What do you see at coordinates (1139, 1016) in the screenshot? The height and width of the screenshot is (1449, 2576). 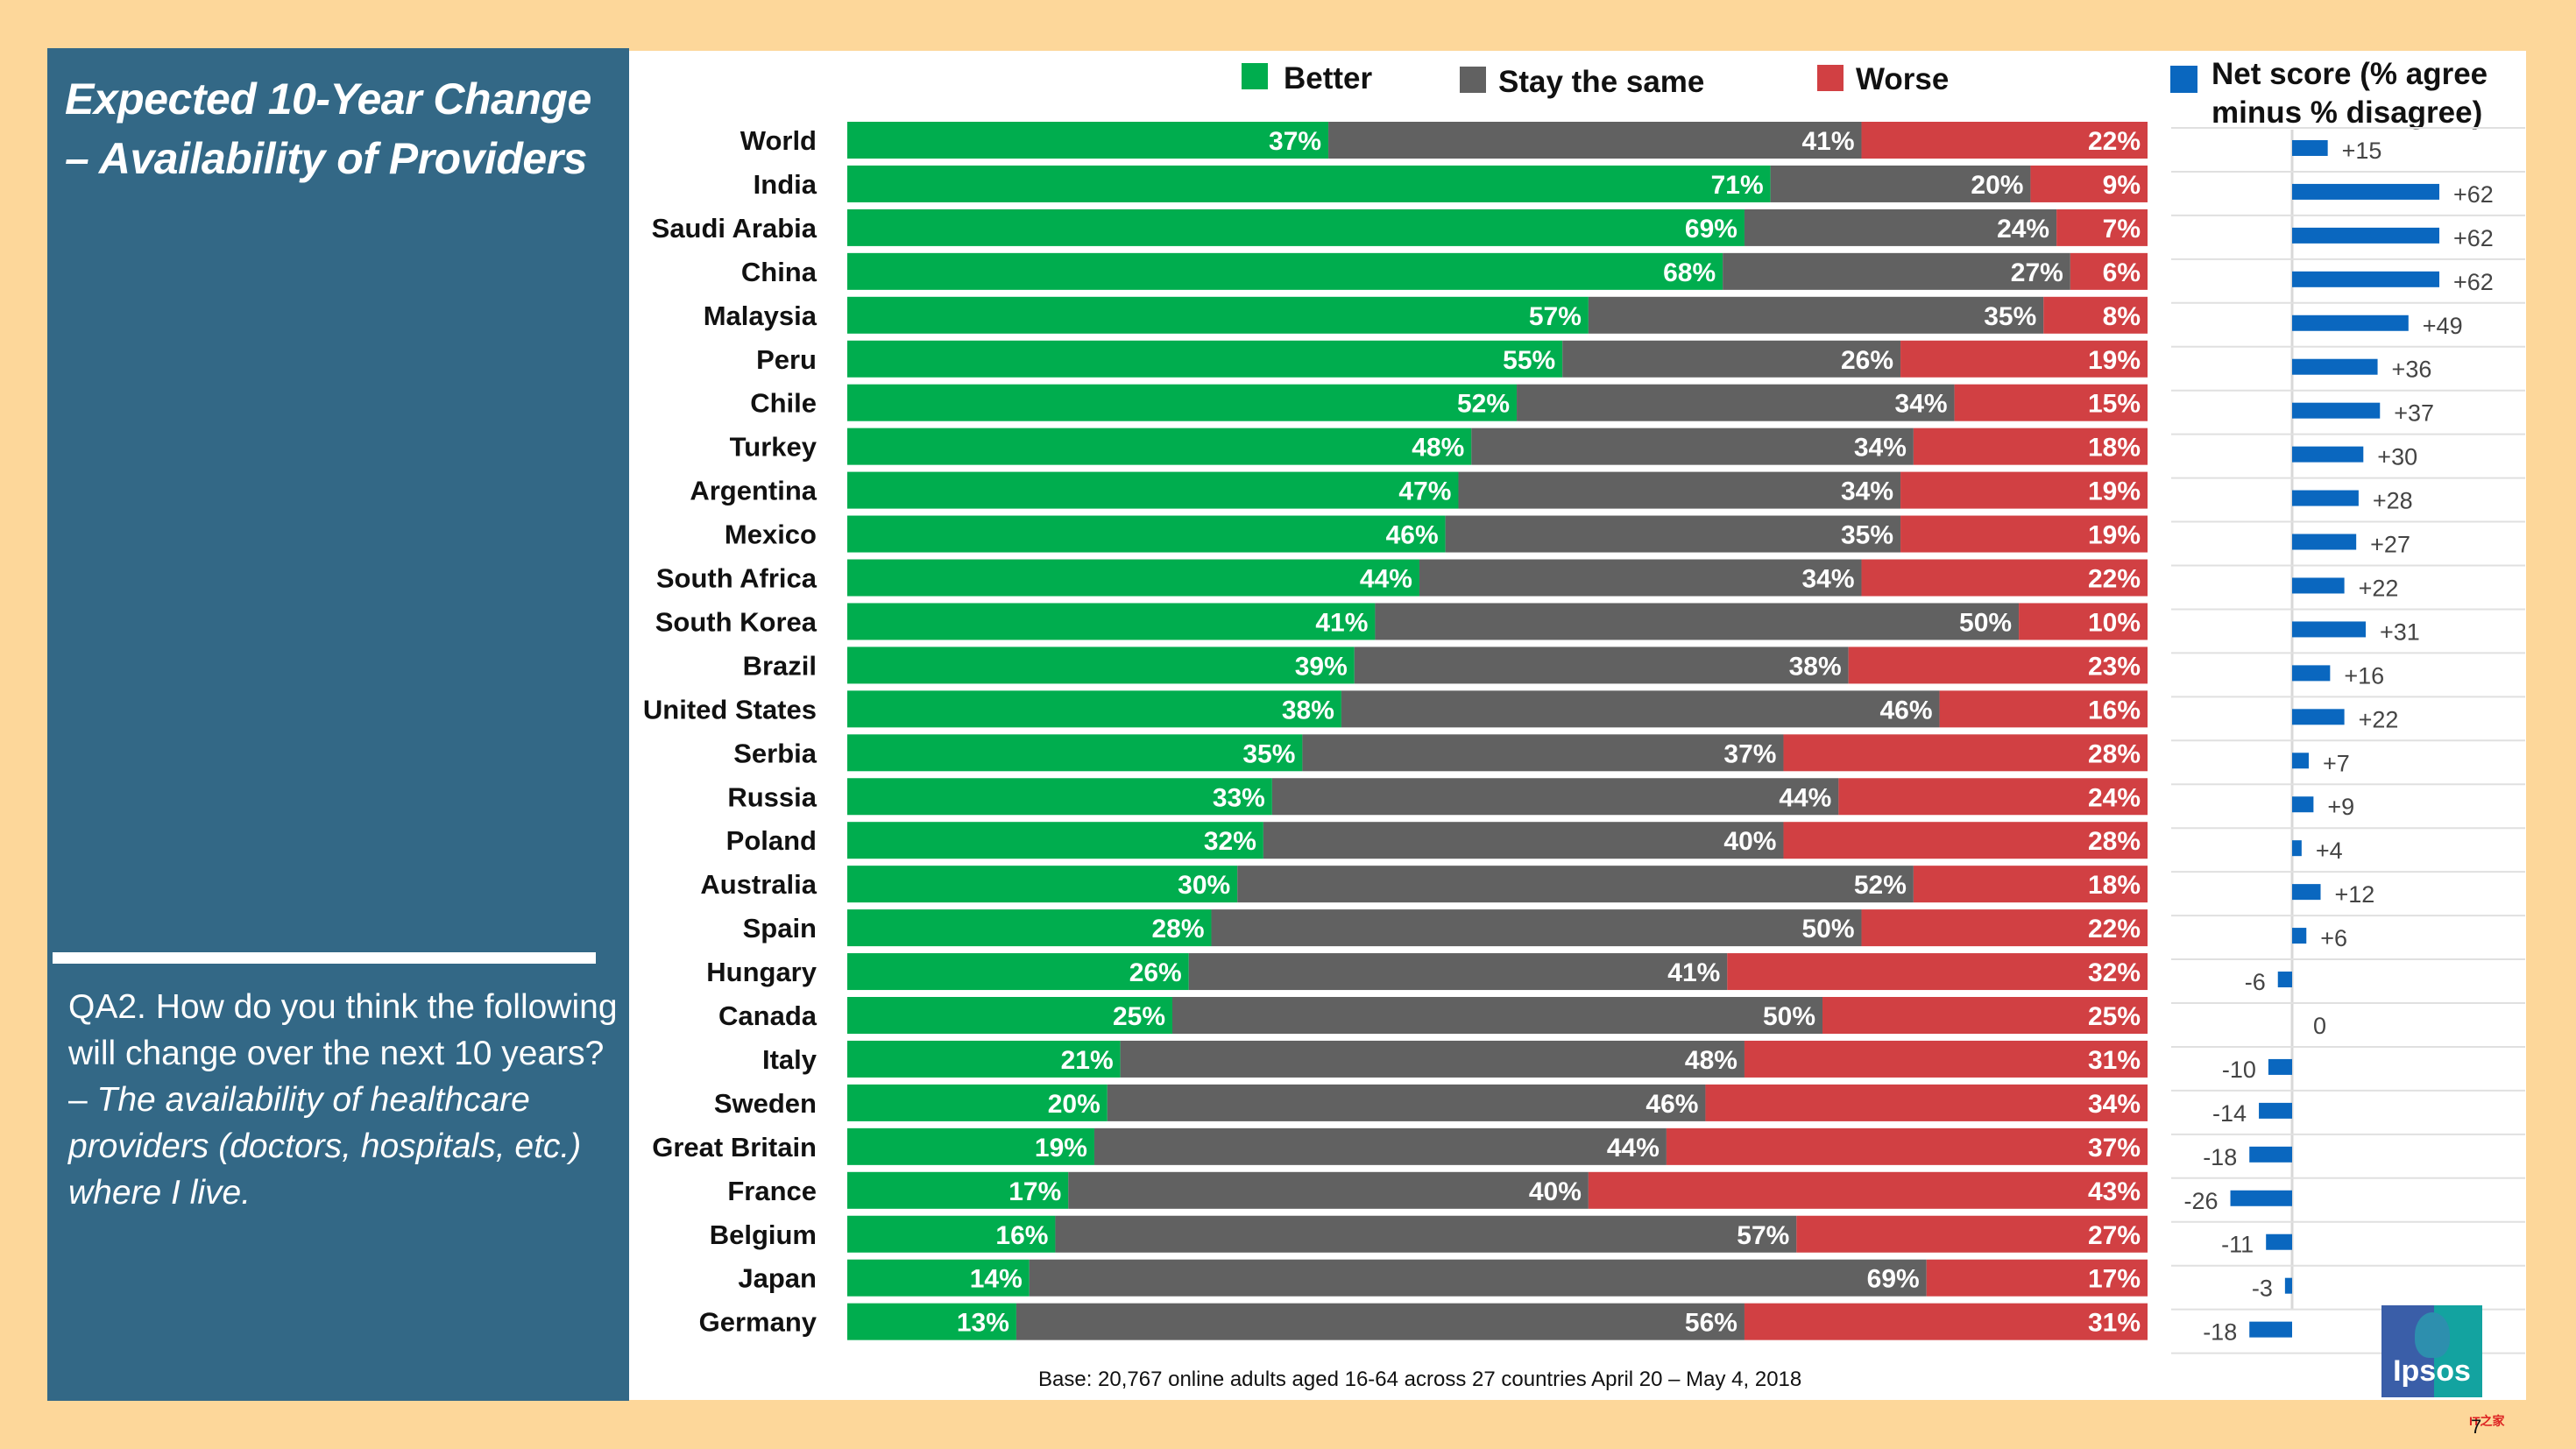 I see `value-label: 25%` at bounding box center [1139, 1016].